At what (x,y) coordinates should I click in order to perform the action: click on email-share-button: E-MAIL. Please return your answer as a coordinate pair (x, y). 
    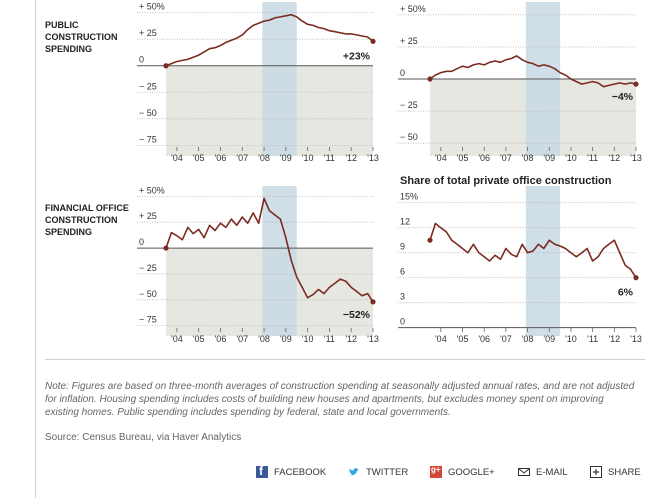
    Looking at the image, I should click on (543, 472).